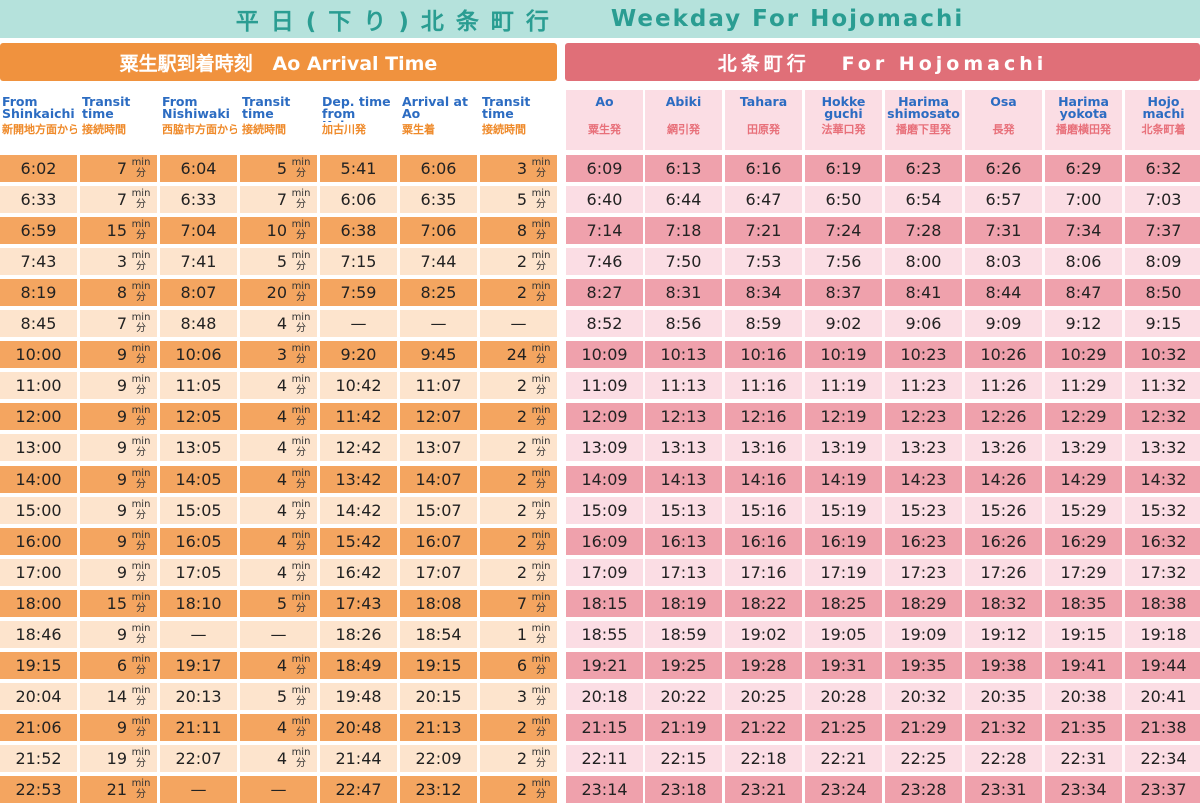  What do you see at coordinates (358, 665) in the screenshot?
I see `cell-value: 18:49` at bounding box center [358, 665].